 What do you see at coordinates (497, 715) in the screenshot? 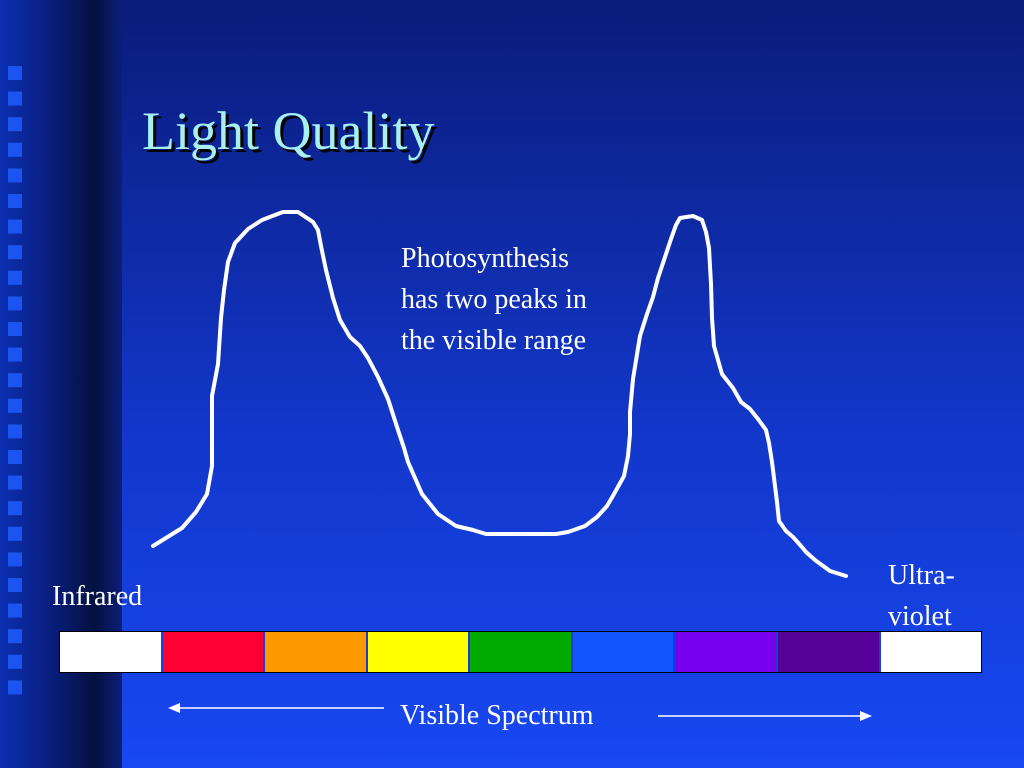
I see `visible-spectrum-label: Visible Spectrum` at bounding box center [497, 715].